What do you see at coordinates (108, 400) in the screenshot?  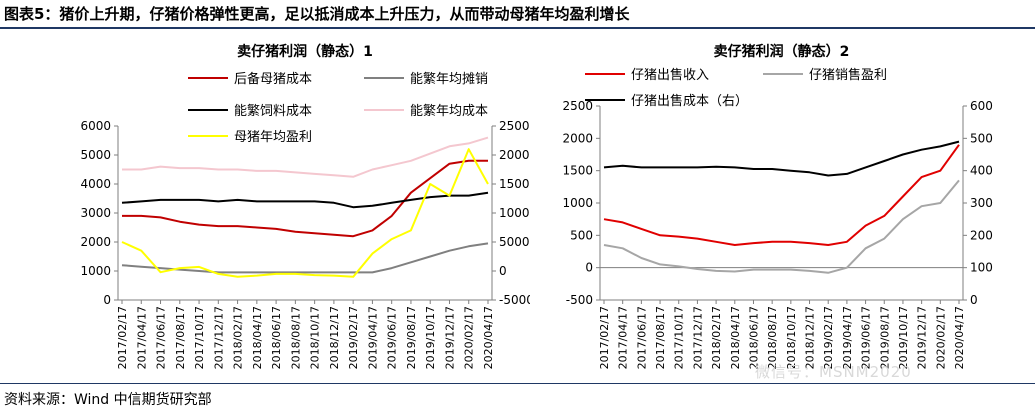 I see `source-note: 资料来源：Wind 中信期货研究部` at bounding box center [108, 400].